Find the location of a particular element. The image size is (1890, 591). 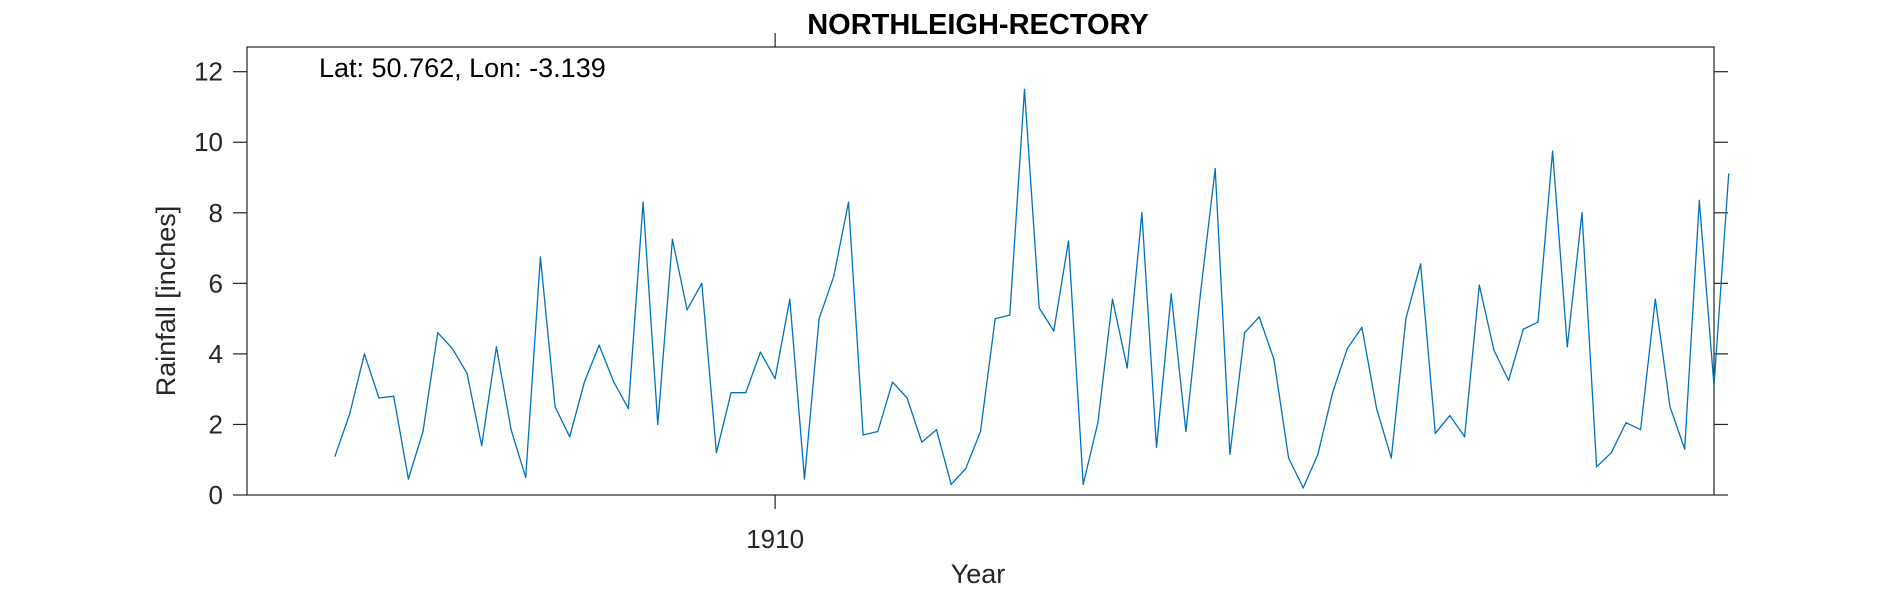

y-tick-label: 0 is located at coordinates (216, 495).